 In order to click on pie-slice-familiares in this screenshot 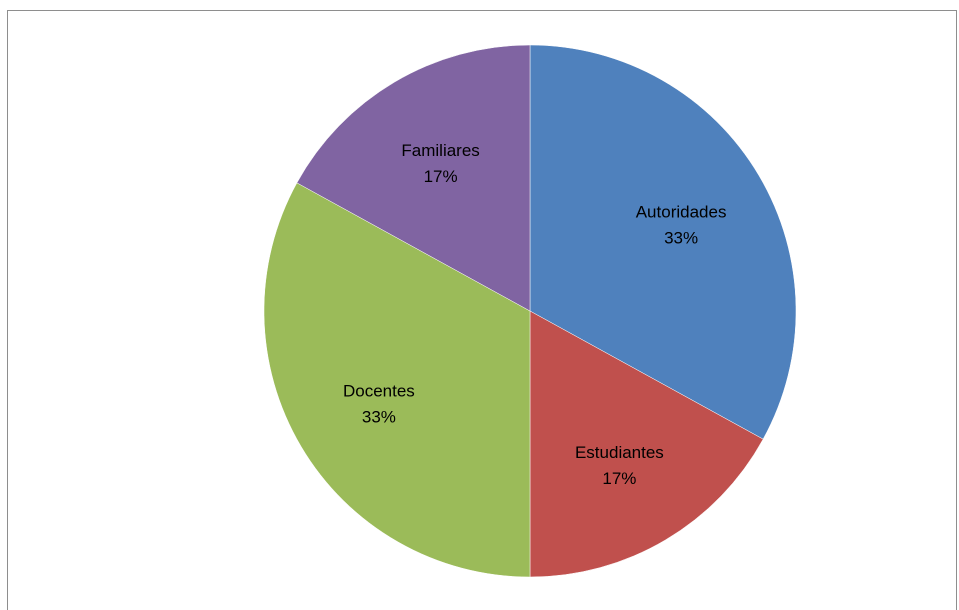, I will do `click(413, 178)`.